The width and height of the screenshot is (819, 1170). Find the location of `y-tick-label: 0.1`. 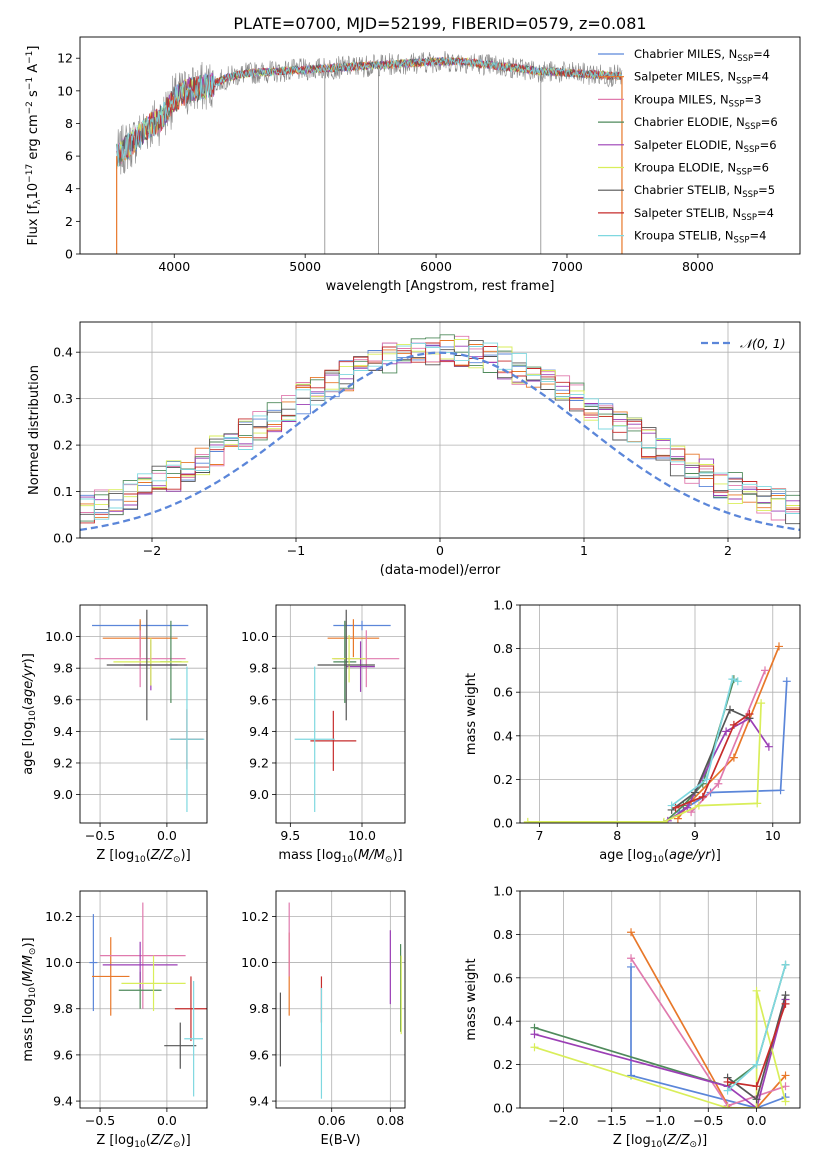

y-tick-label: 0.1 is located at coordinates (63, 491).